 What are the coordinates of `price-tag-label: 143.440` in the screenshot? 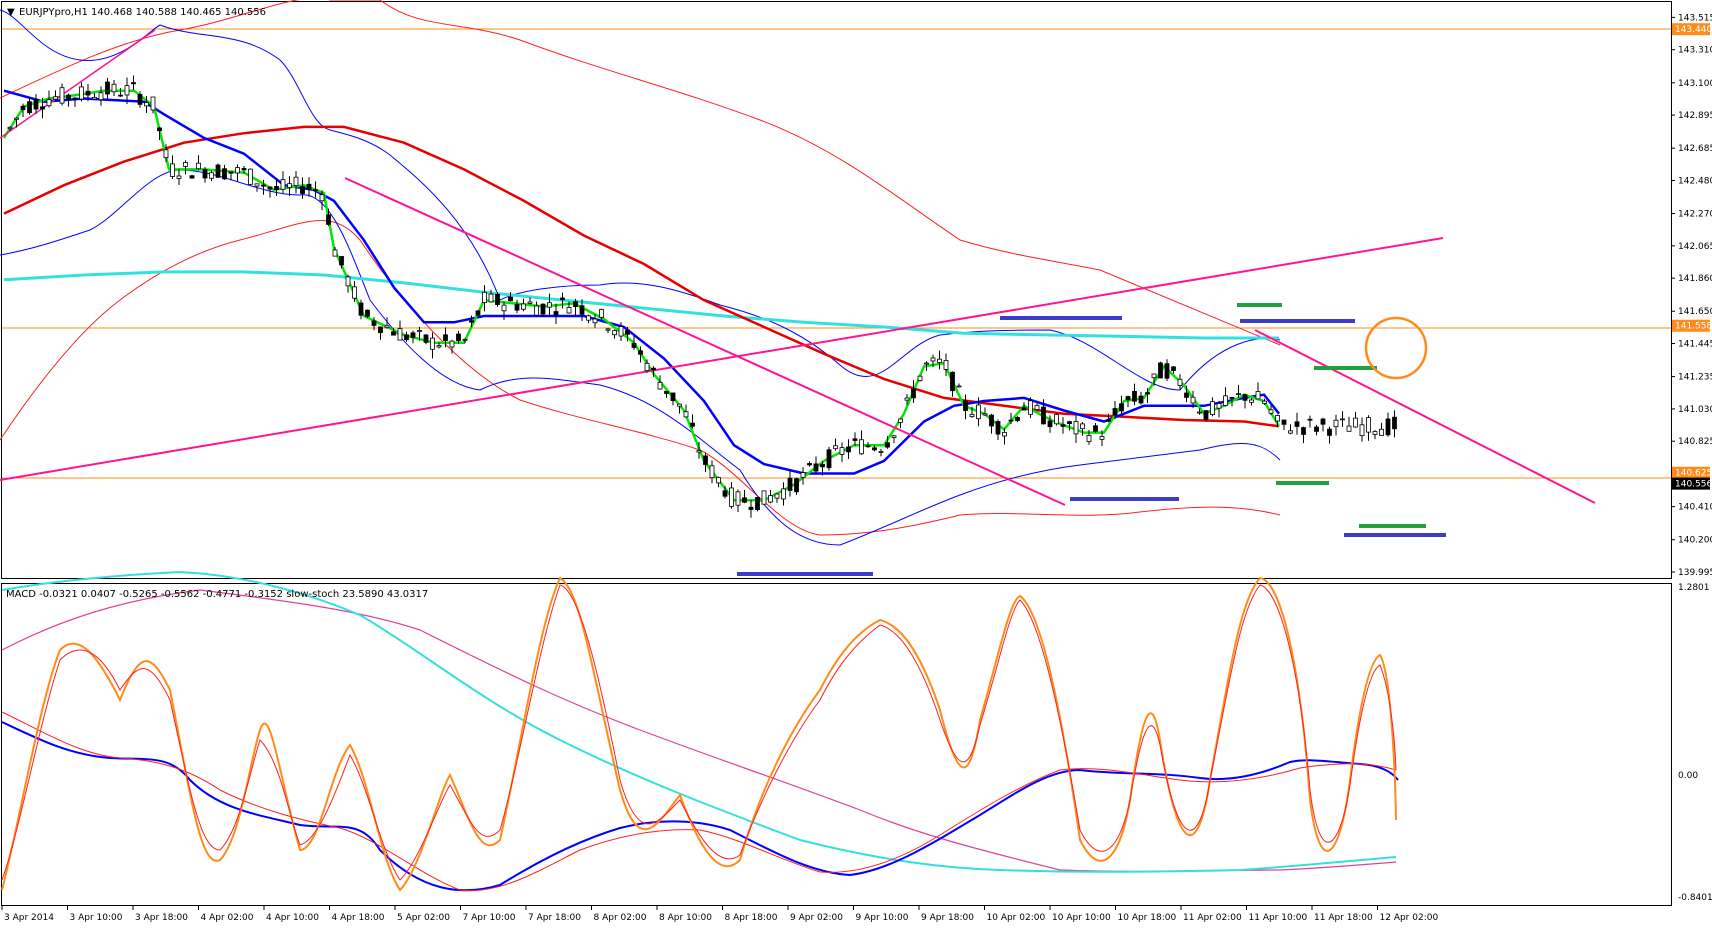 It's located at (1693, 30).